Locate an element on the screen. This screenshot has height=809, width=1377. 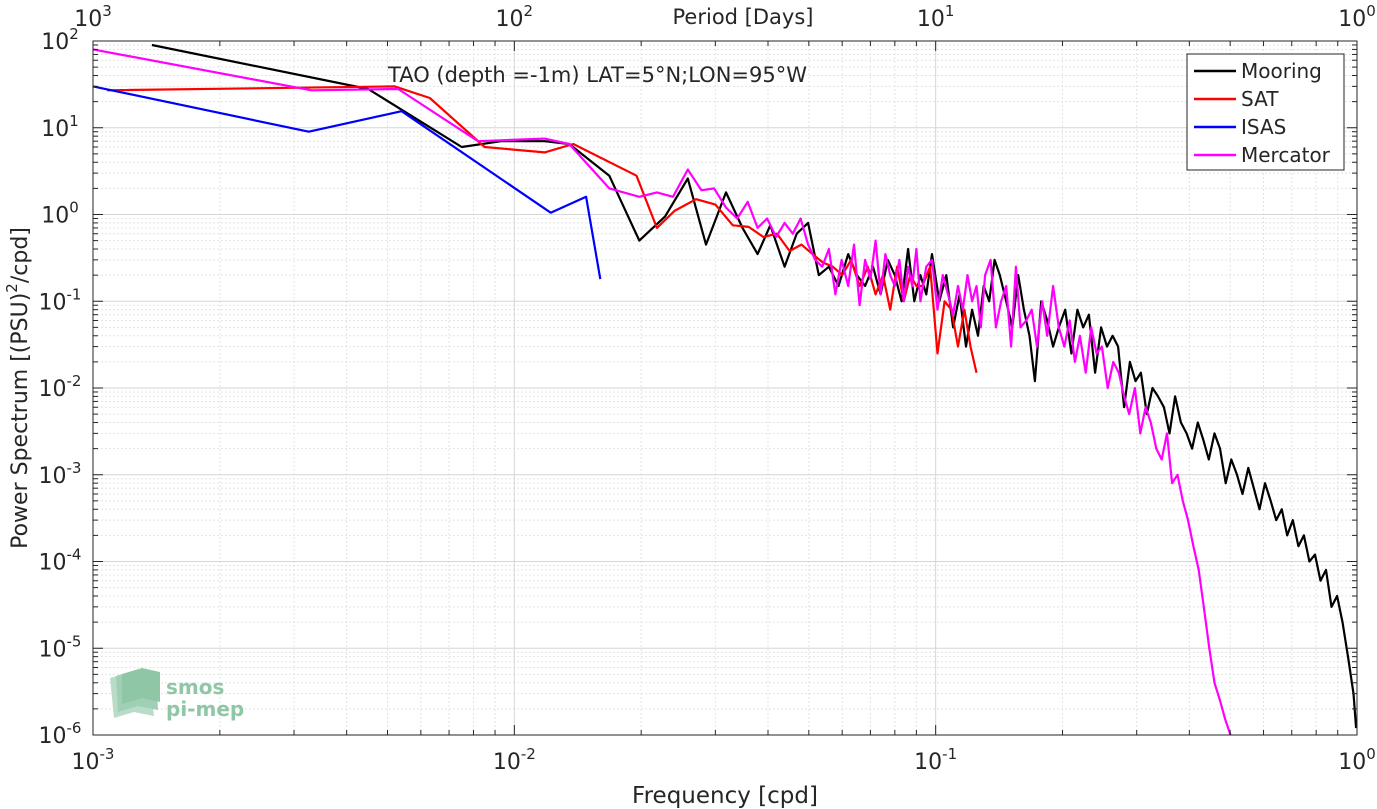
y-axis-label-tail: /cpd] is located at coordinates (20, 255).